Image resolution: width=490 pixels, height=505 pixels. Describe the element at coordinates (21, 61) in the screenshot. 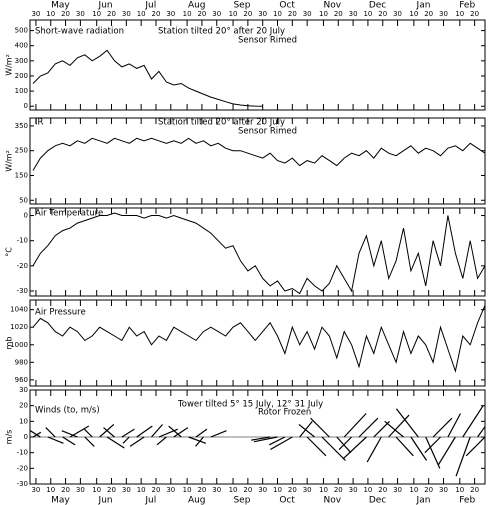

I see `y-tick-label: 300` at that location.